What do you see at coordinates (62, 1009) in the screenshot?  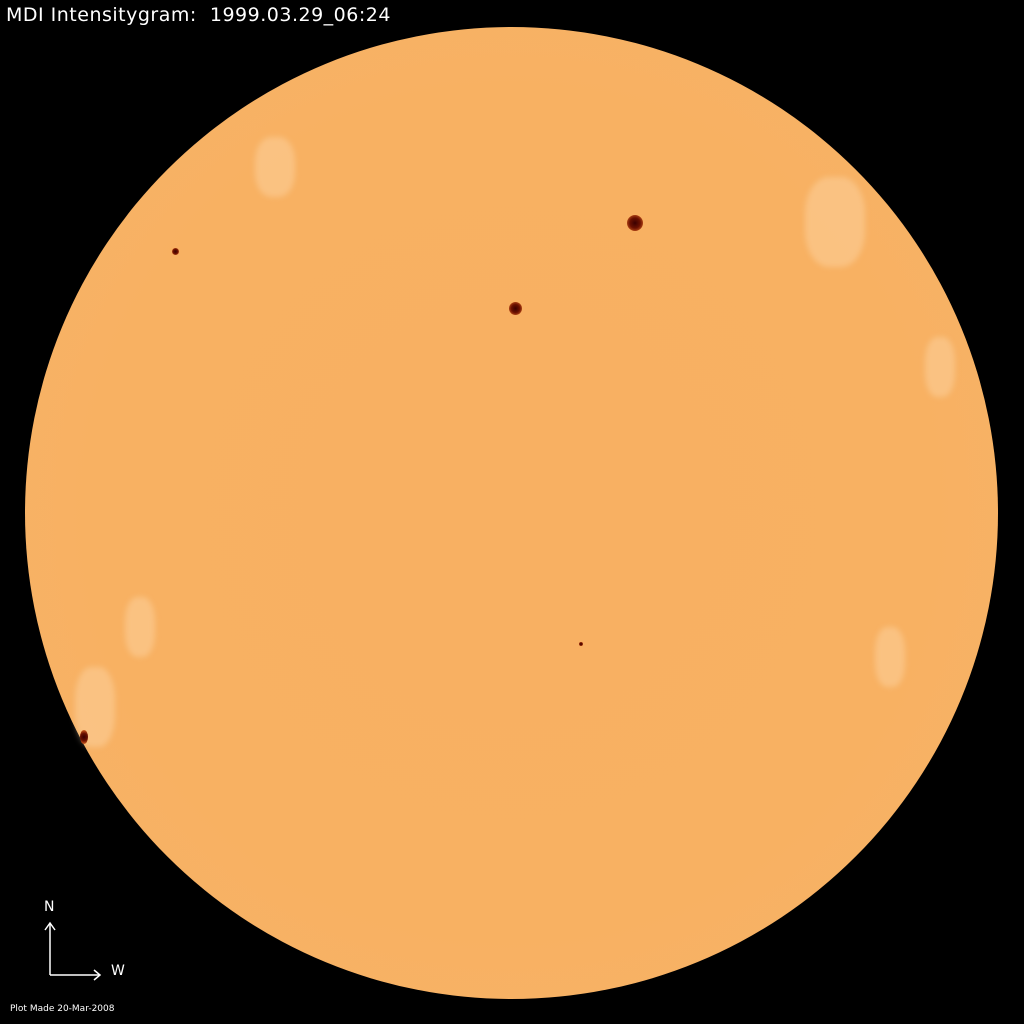 I see `plot-made-label: Plot Made 20-Mar-2008` at bounding box center [62, 1009].